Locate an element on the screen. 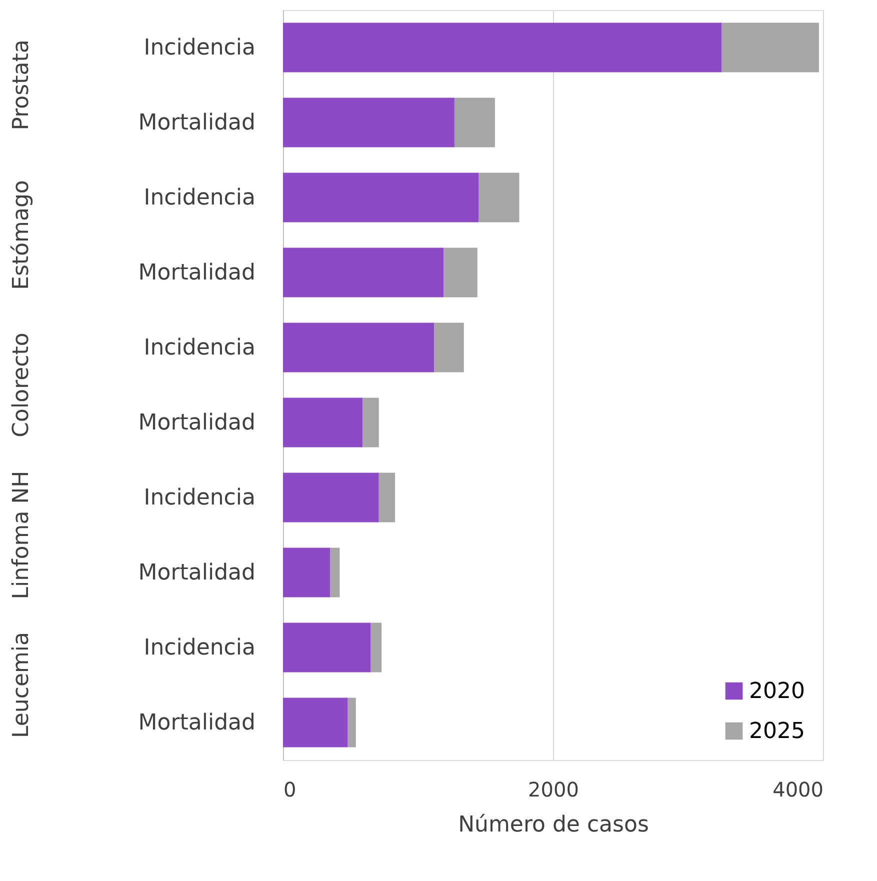 This screenshot has height=881, width=877. text: Linfoma NH is located at coordinates (21, 535).